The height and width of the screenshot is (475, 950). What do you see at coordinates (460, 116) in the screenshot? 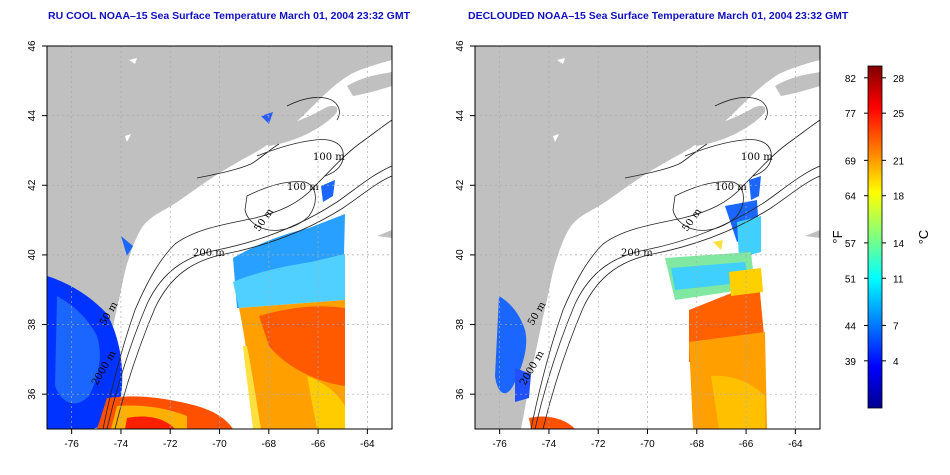
I see `right-lat-tick-label: 44` at bounding box center [460, 116].